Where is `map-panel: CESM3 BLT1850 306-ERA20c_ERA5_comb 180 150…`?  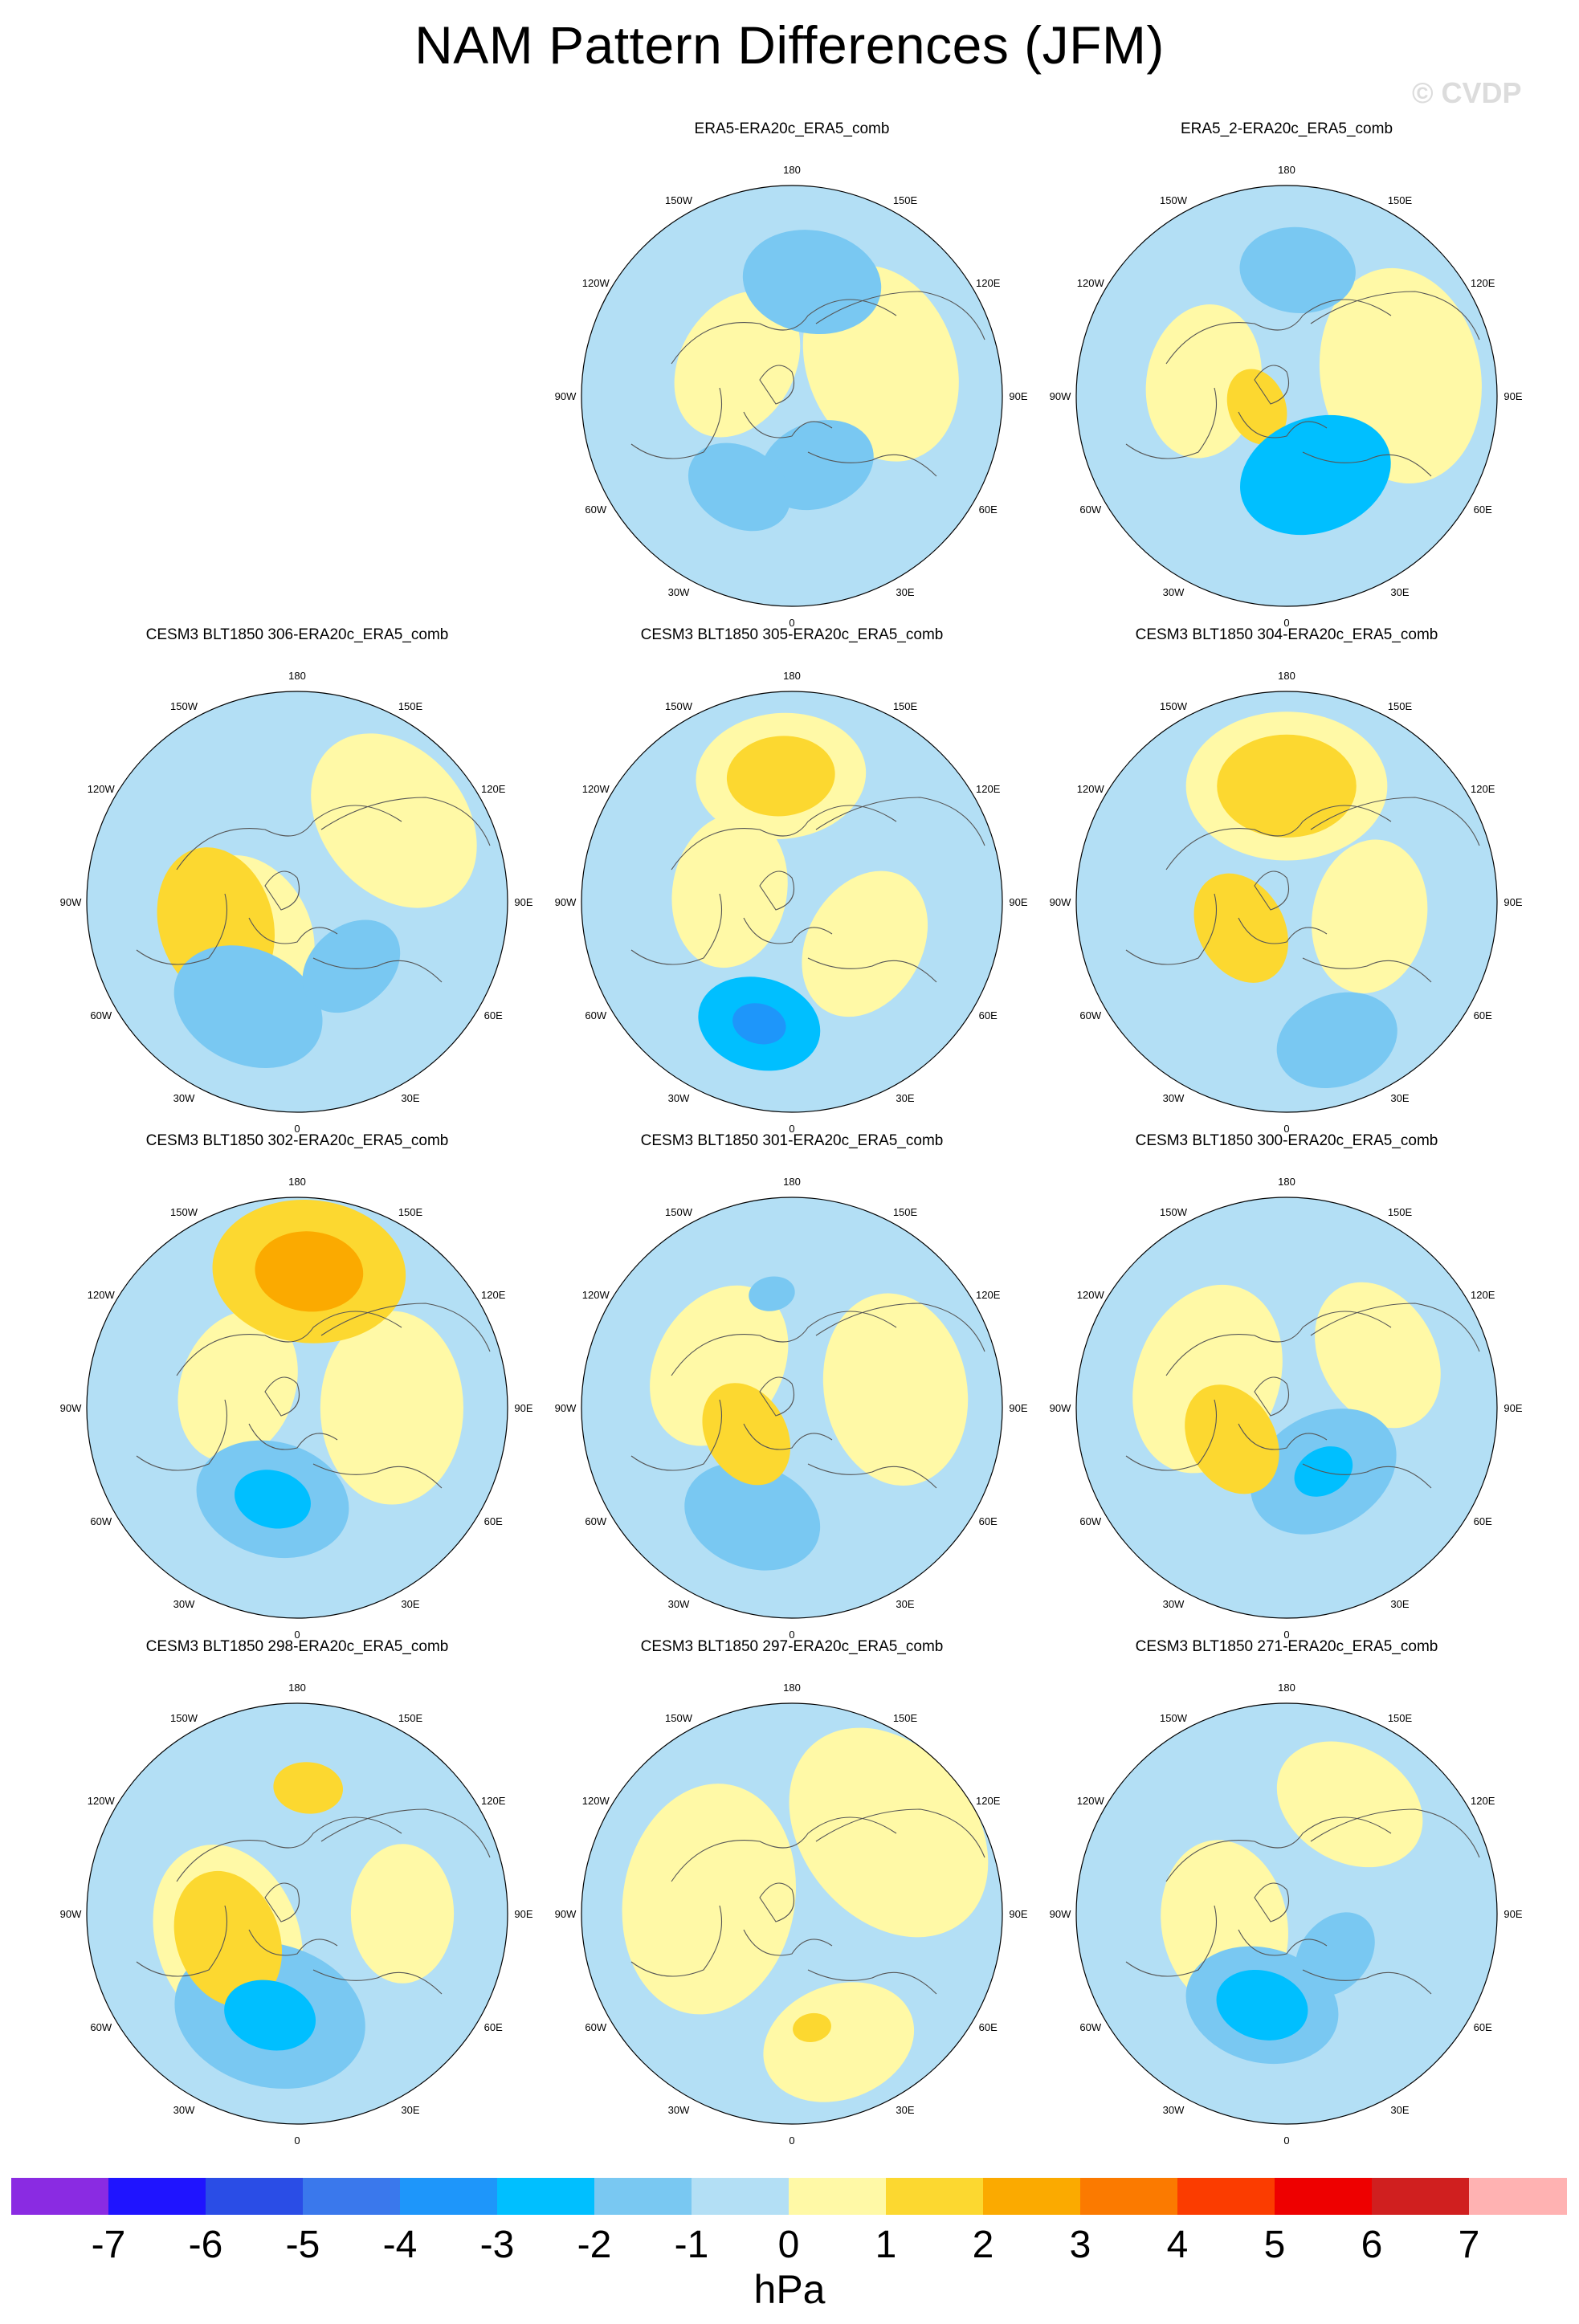
map-panel: CESM3 BLT1850 306-ERA20c_ERA5_comb 180 150… is located at coordinates (297, 881).